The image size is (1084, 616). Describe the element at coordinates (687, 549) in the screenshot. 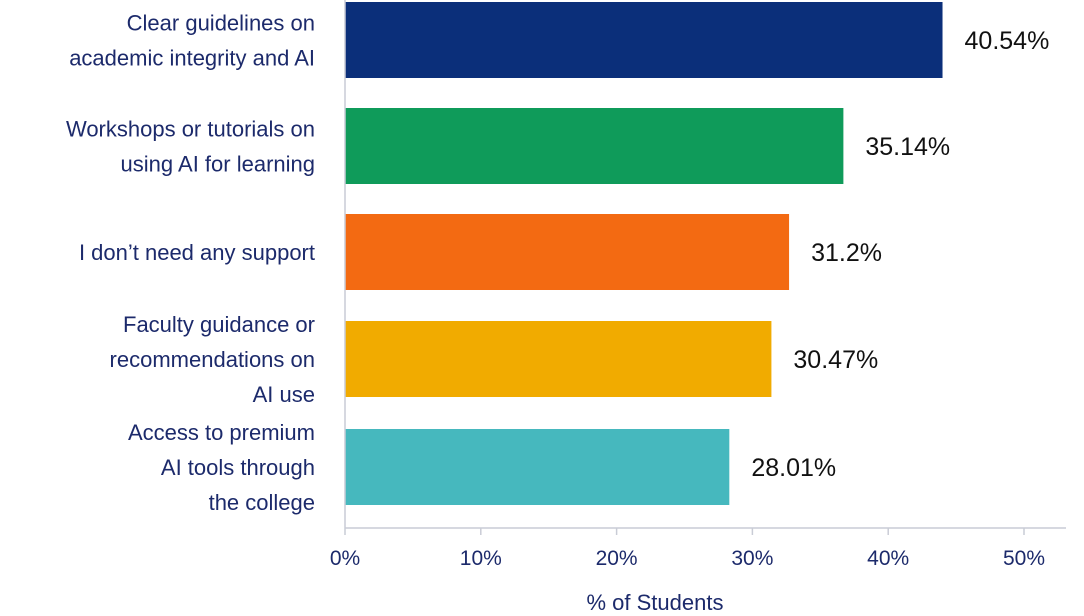

I see `x-axis-ticks: 0% 10% 20% 30% 40% 50%` at that location.